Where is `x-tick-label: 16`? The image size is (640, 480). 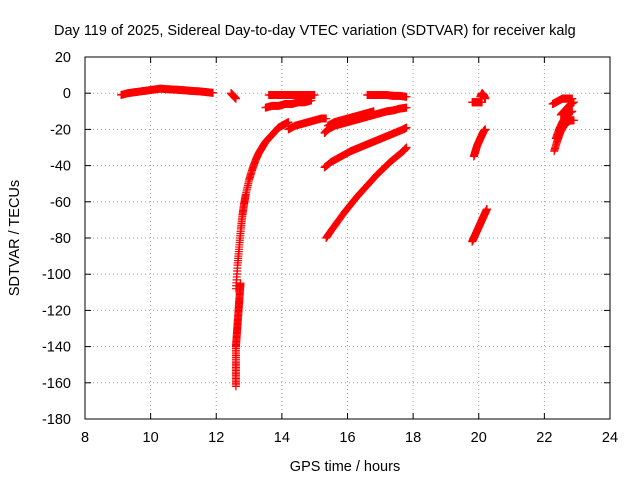 x-tick-label: 16 is located at coordinates (347, 438).